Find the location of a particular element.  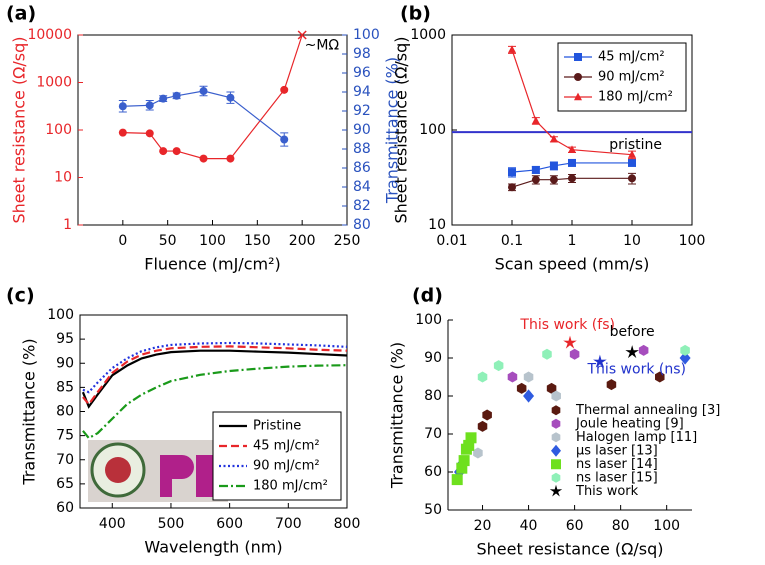

panel-label: (b) is located at coordinates (415, 14).